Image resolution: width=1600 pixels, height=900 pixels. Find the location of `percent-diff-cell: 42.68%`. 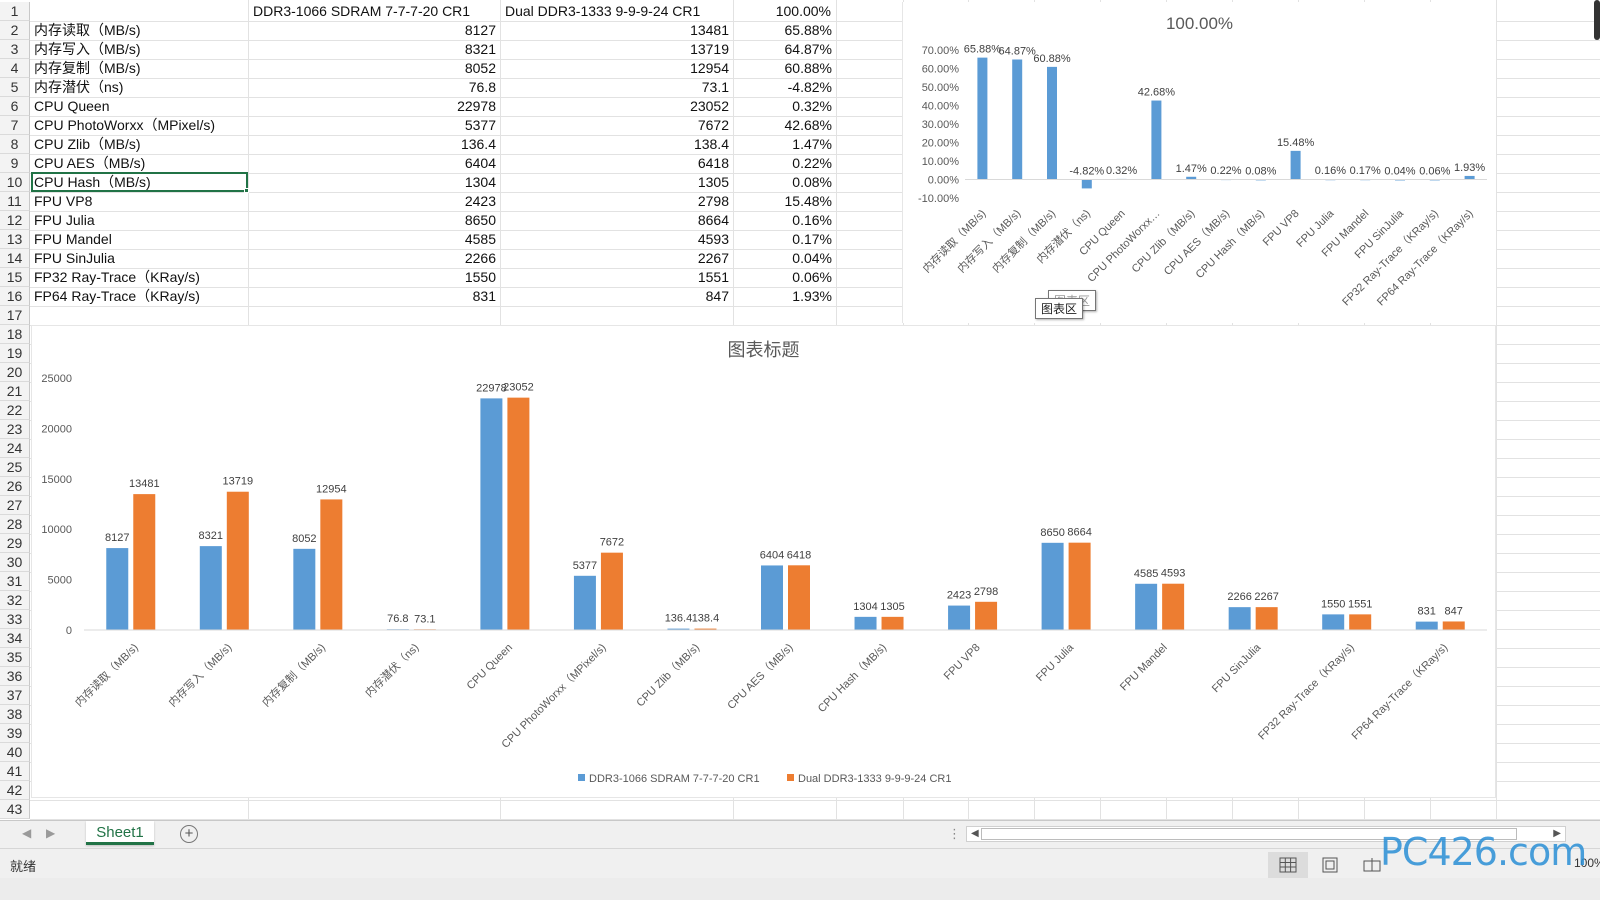

percent-diff-cell: 42.68% is located at coordinates (808, 125).